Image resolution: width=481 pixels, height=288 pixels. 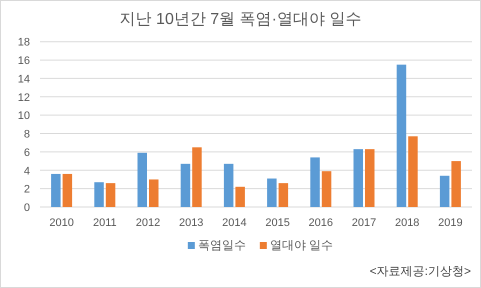 What do you see at coordinates (420, 271) in the screenshot?
I see `text: <자료제공:기상청>` at bounding box center [420, 271].